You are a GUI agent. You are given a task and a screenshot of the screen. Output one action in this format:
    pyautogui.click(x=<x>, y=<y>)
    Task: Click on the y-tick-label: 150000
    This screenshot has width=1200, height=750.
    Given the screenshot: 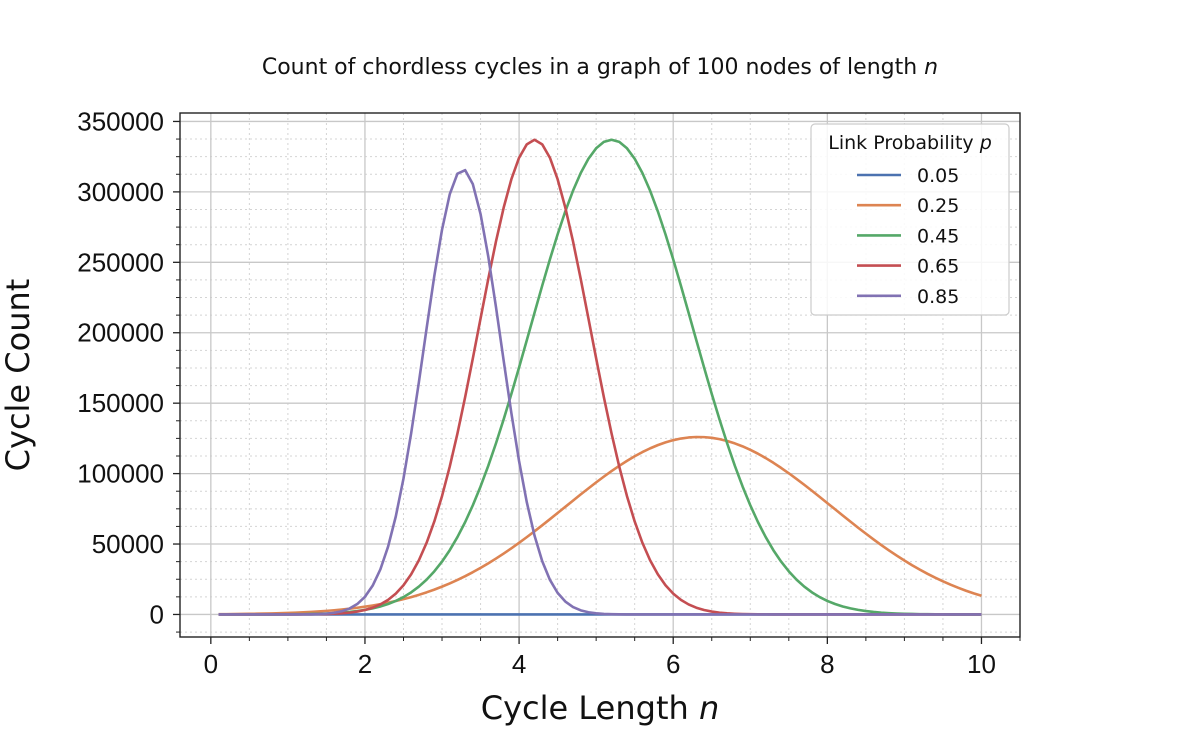 What is the action you would take?
    pyautogui.click(x=120, y=403)
    